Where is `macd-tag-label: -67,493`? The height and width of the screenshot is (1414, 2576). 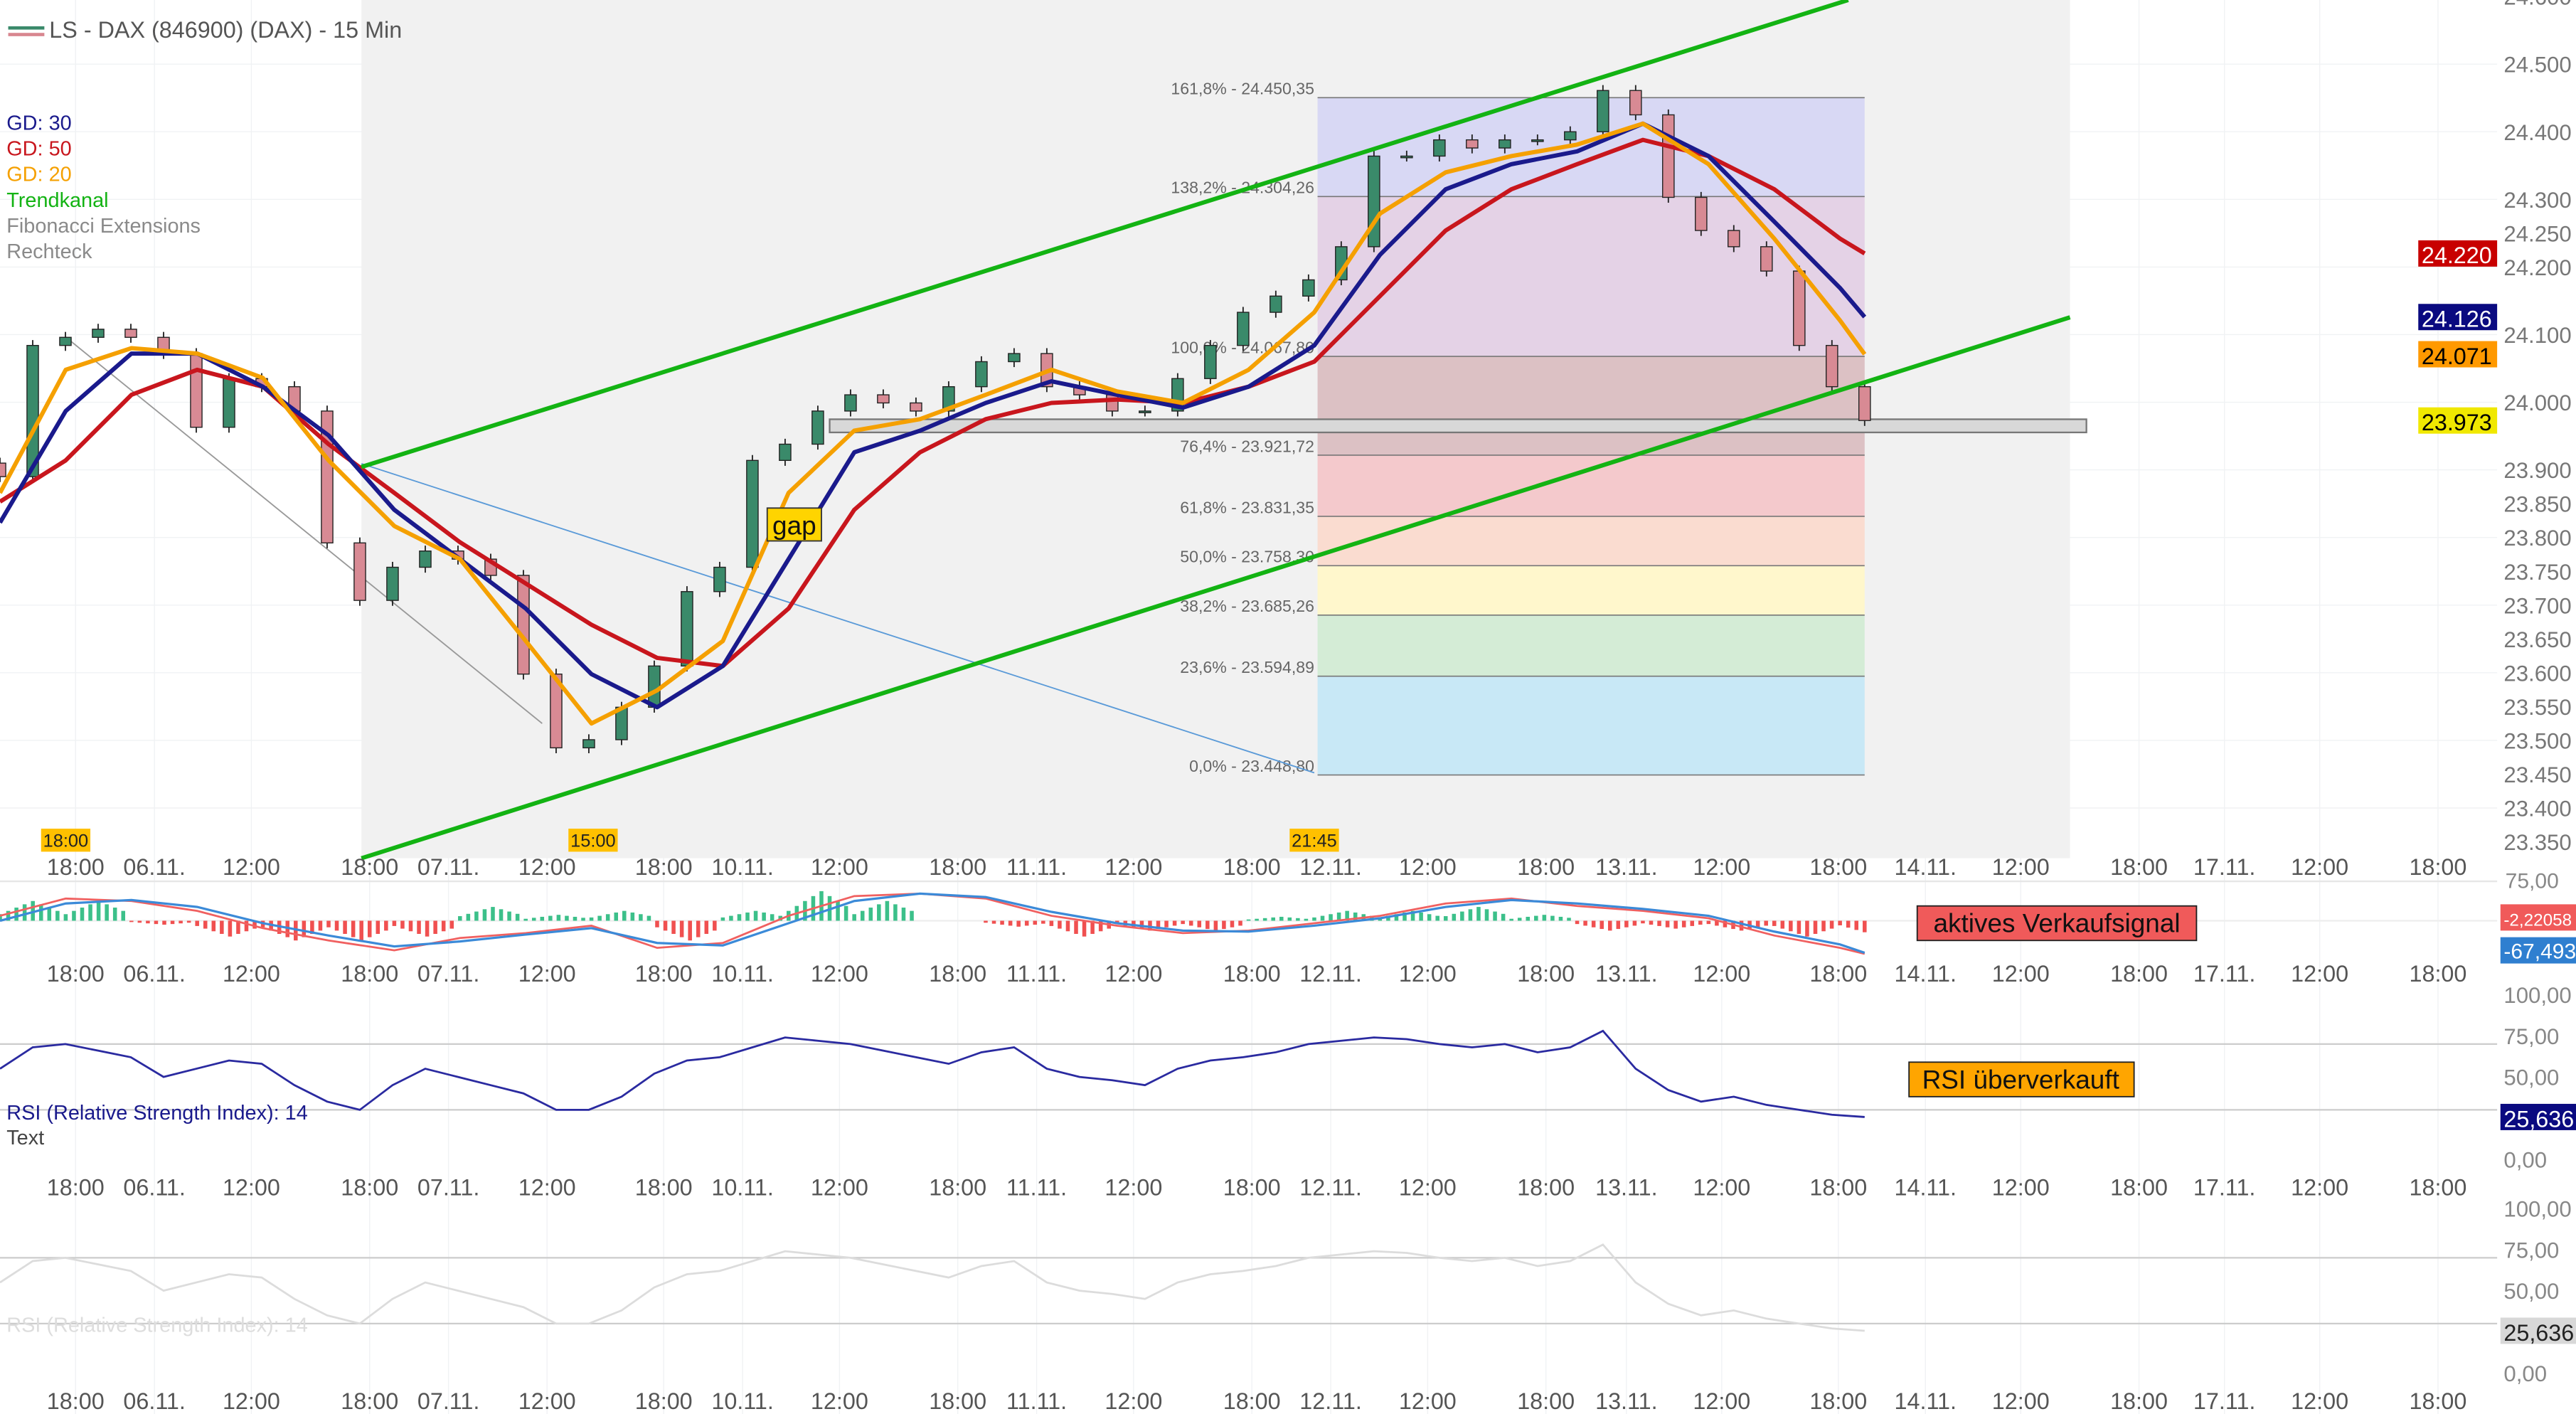
macd-tag-label: -67,493 is located at coordinates (2539, 952).